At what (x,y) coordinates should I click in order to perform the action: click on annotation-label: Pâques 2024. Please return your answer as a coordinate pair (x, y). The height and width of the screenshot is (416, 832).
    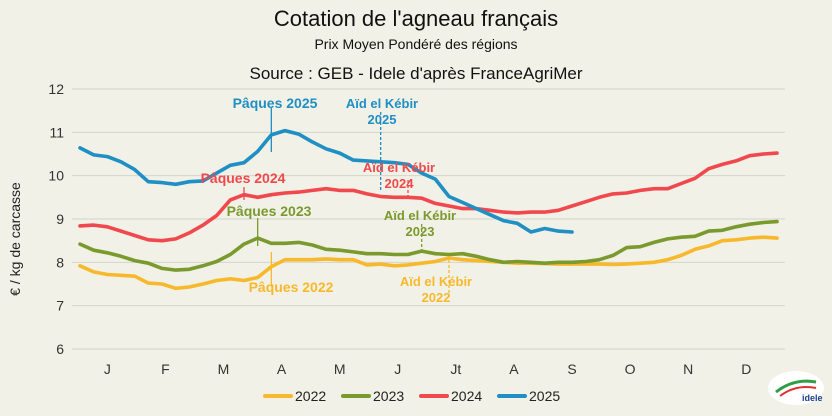
    Looking at the image, I should click on (243, 178).